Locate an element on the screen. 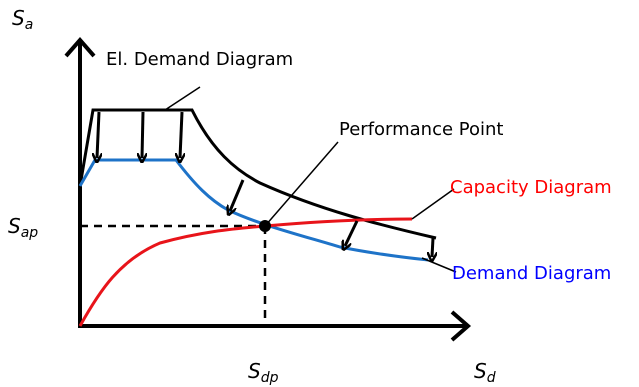  y-axis-arrowhead is located at coordinates (80, 47).